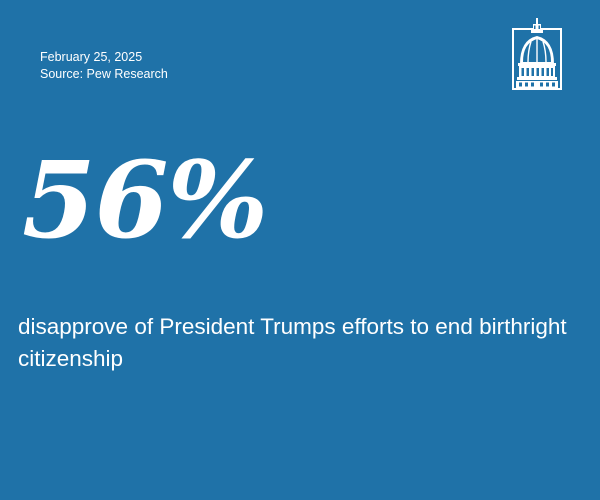  I want to click on publish-date: February 25, 2025, so click(91, 57).